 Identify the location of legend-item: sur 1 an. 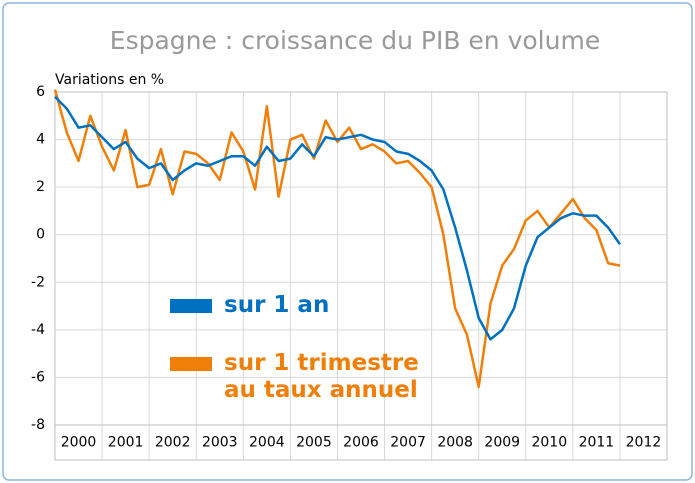
(297, 305).